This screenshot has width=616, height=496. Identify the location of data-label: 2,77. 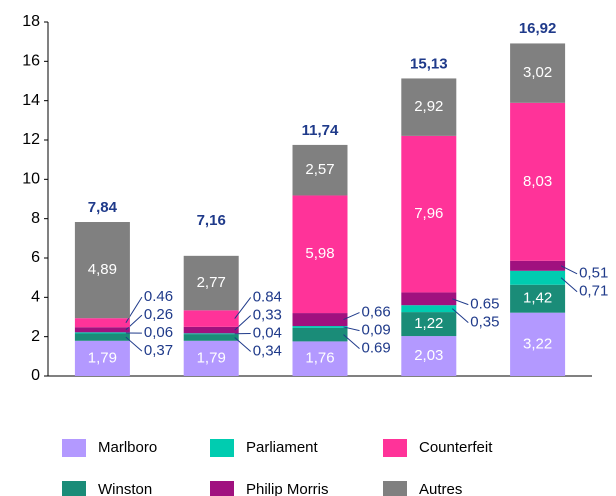
(211, 282).